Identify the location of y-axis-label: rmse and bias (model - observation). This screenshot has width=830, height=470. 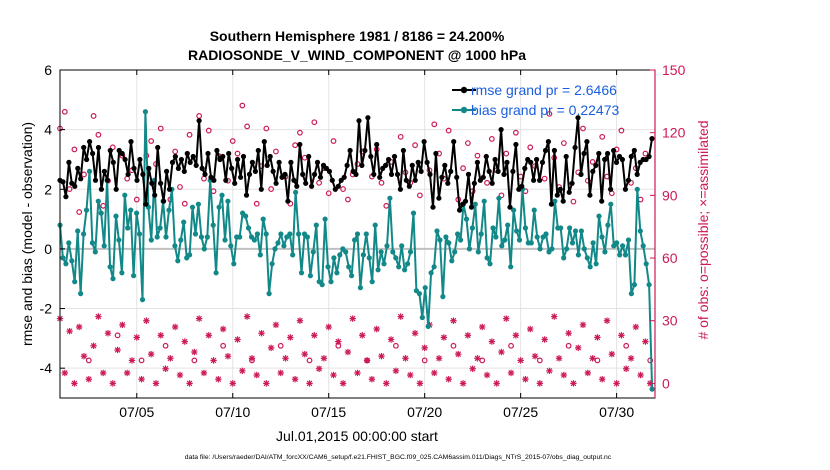
(27, 234).